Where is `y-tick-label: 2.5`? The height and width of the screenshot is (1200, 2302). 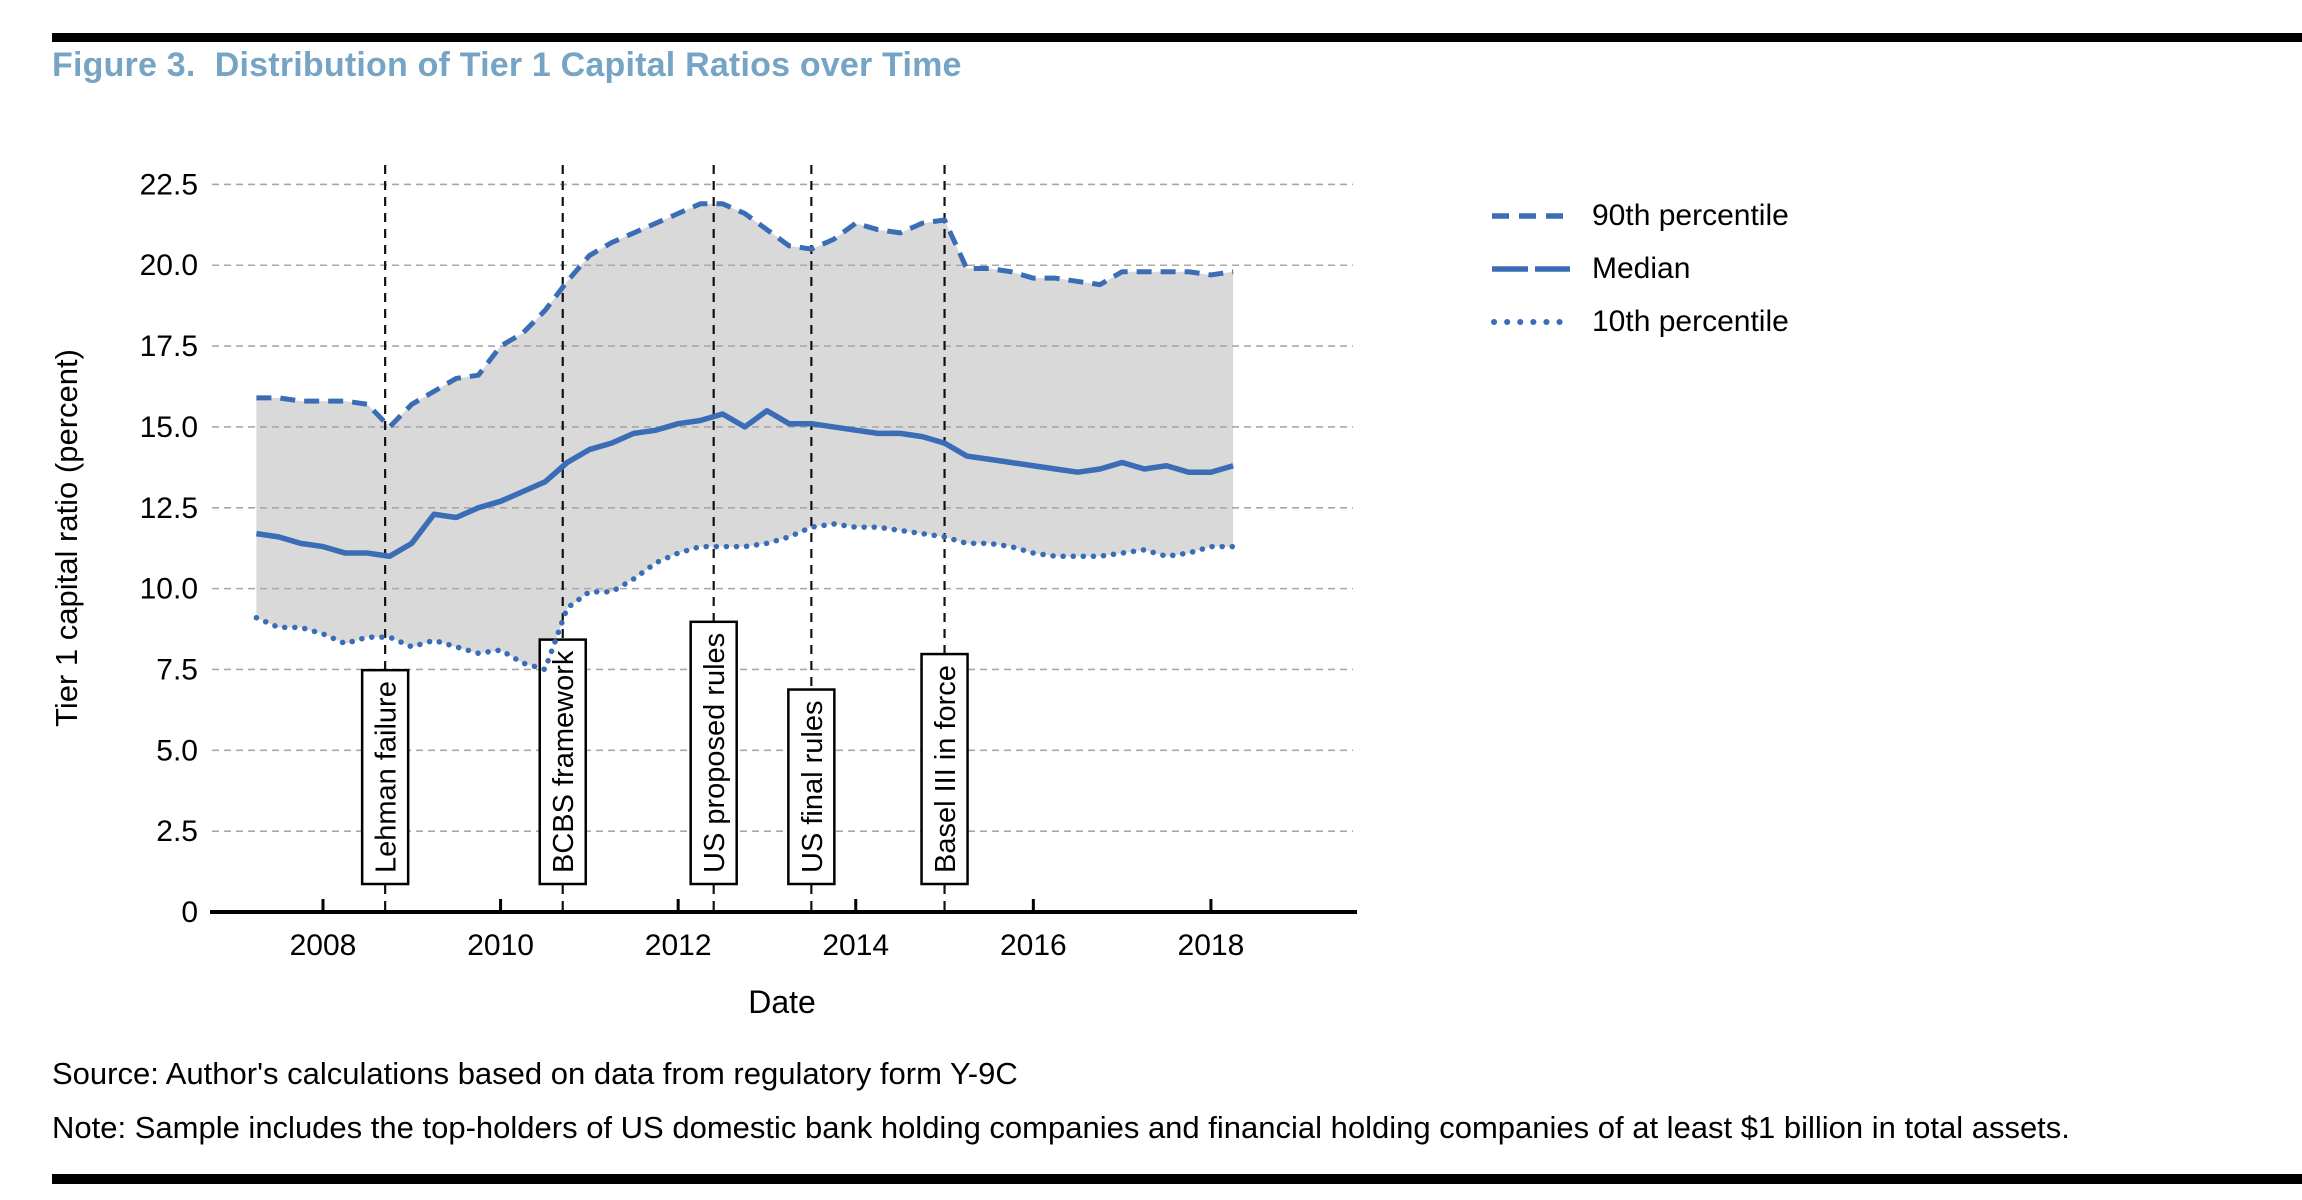
y-tick-label: 2.5 is located at coordinates (177, 831).